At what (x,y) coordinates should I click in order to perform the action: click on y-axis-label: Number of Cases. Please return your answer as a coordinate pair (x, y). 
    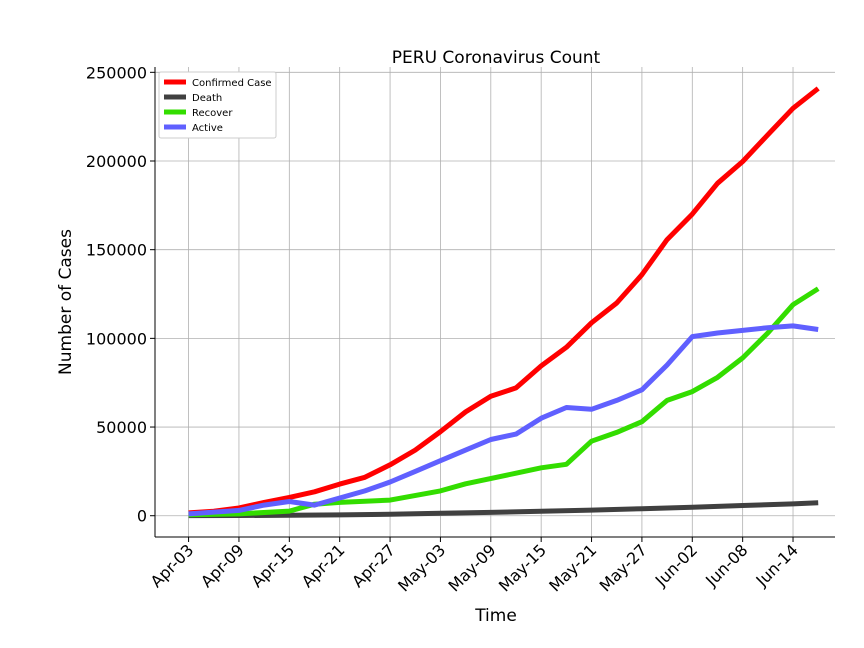
    Looking at the image, I should click on (66, 302).